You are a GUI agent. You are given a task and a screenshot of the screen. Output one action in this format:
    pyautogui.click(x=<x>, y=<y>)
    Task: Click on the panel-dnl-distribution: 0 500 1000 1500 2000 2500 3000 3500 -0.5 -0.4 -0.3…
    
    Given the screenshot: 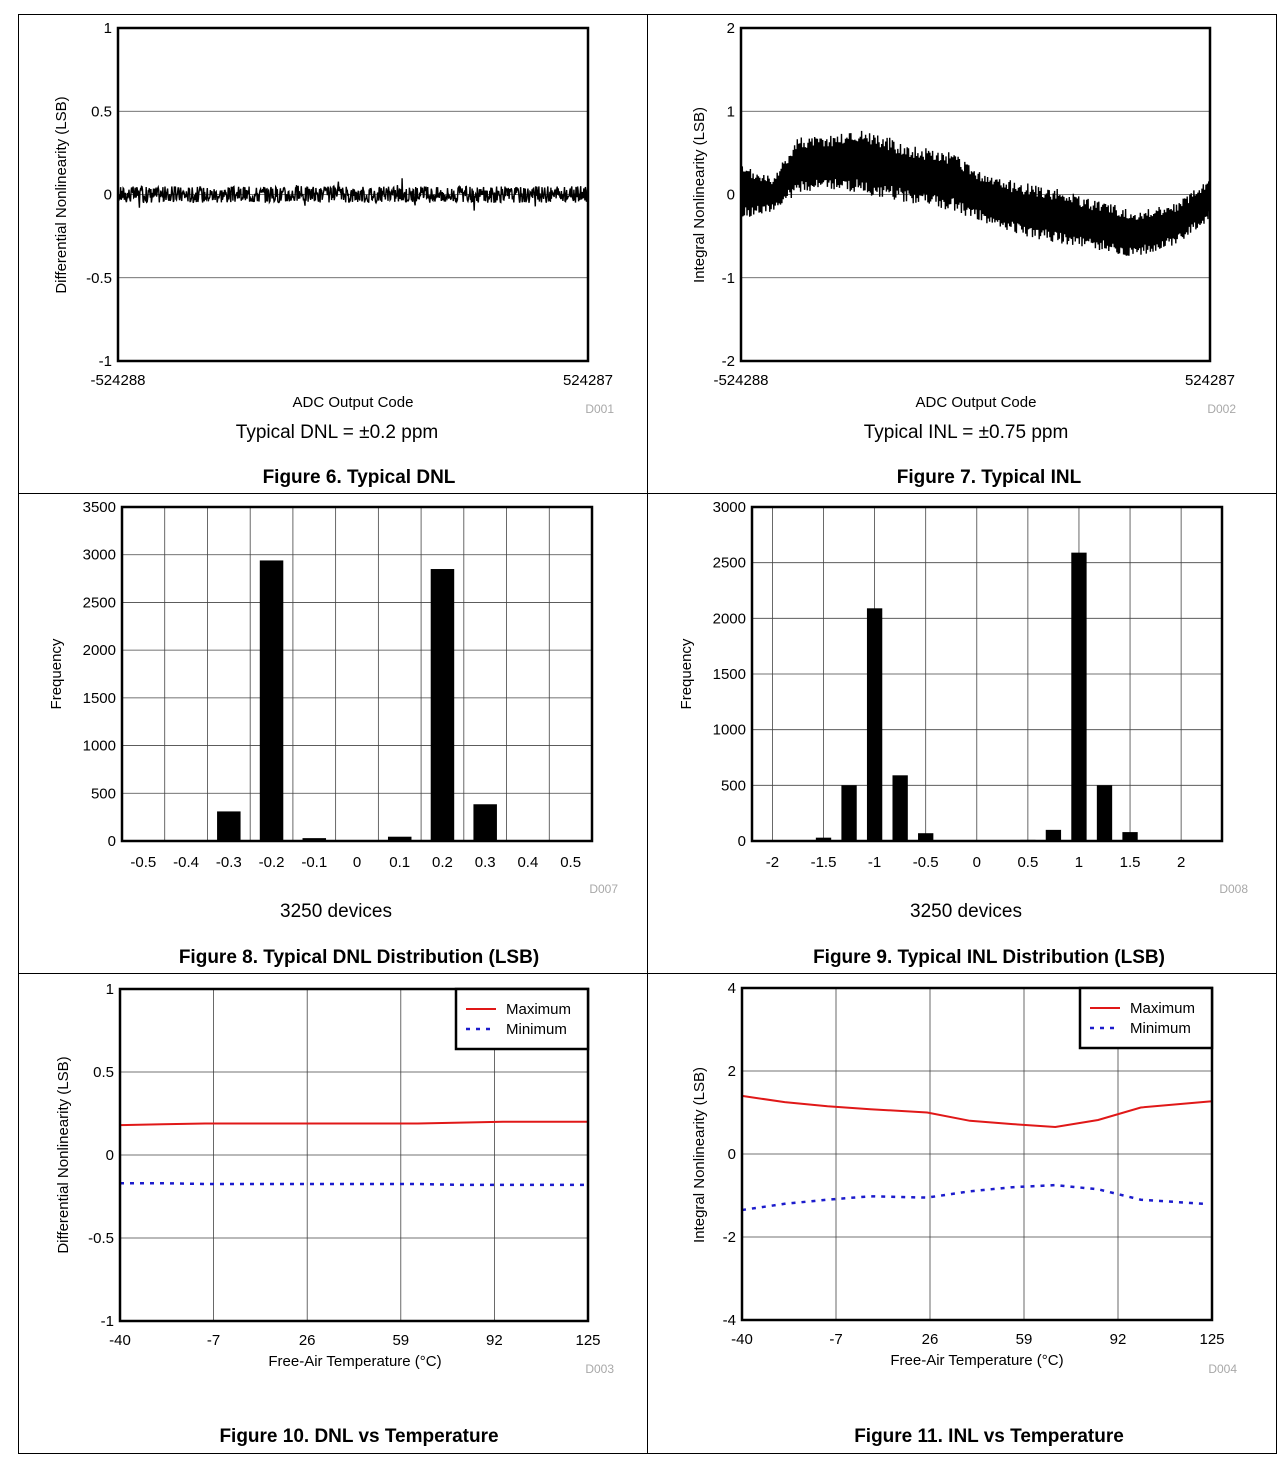 What is the action you would take?
    pyautogui.click(x=333, y=733)
    